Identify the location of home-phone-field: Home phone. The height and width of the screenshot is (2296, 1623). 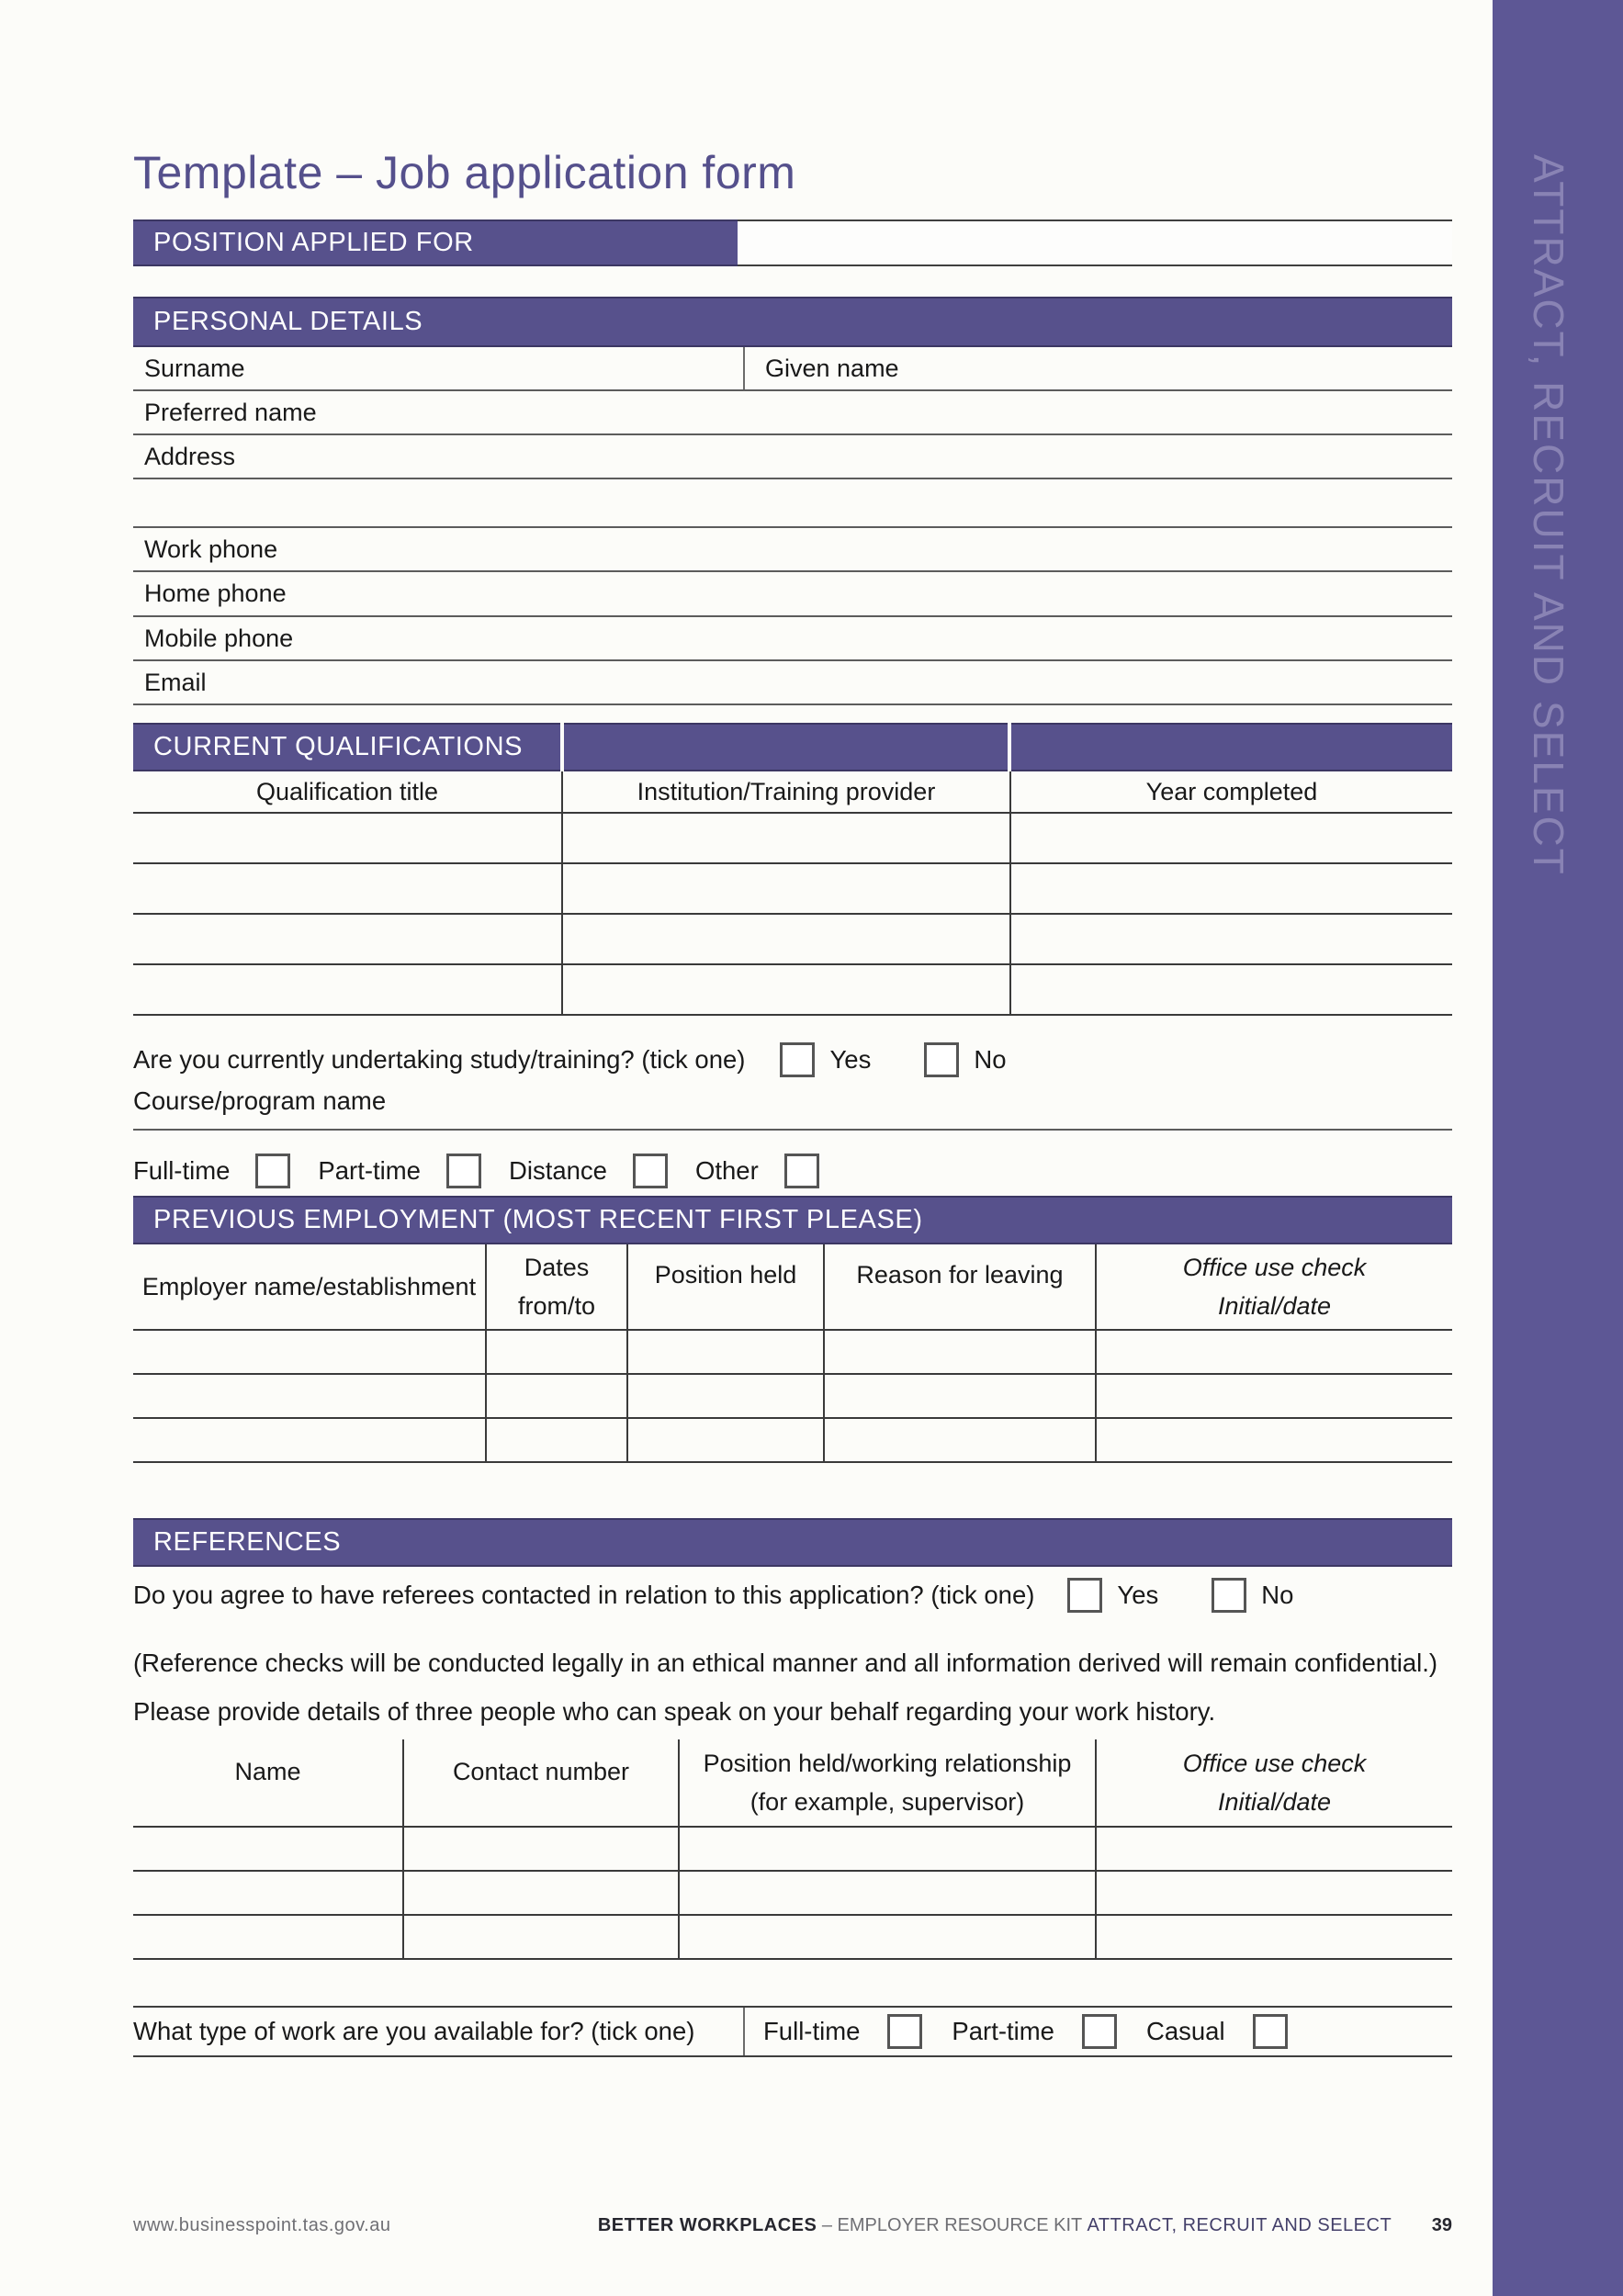
(792, 594).